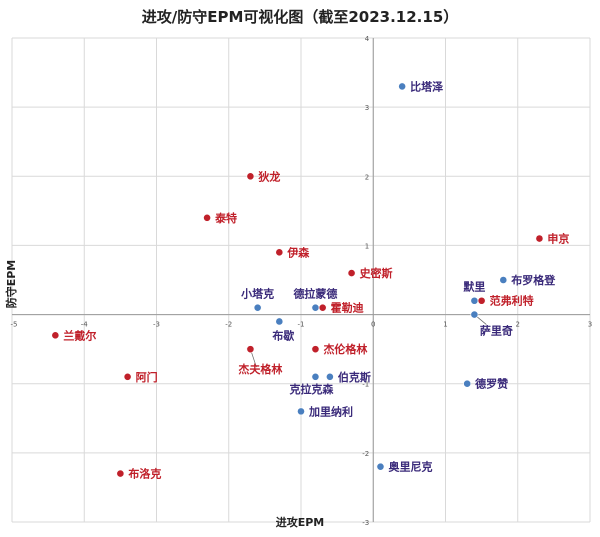 This screenshot has width=600, height=537. What do you see at coordinates (367, 39) in the screenshot?
I see `y-tick-label: 4` at bounding box center [367, 39].